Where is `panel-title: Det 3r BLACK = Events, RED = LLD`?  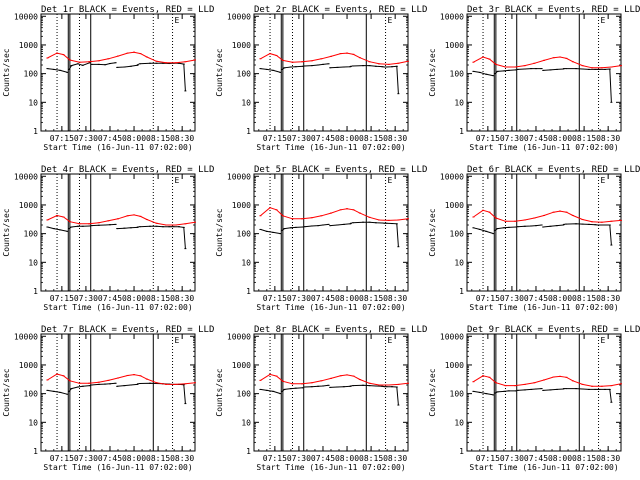
panel-title: Det 3r BLACK = Events, RED = LLD is located at coordinates (553, 10).